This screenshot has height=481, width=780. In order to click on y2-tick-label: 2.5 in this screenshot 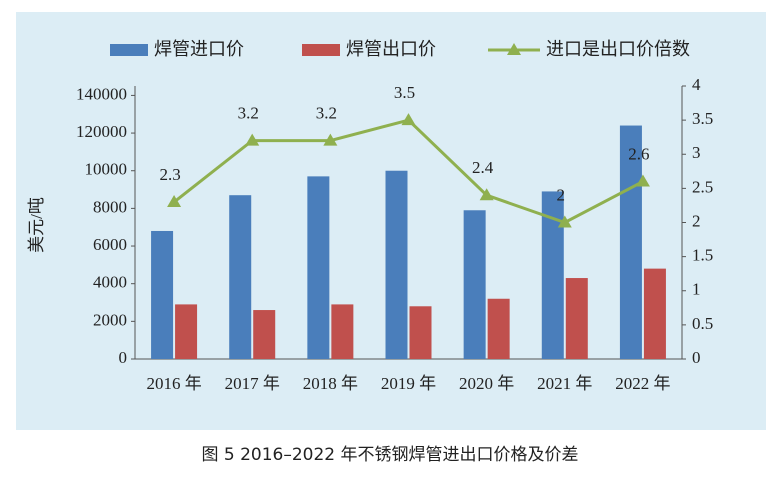, I will do `click(702, 186)`.